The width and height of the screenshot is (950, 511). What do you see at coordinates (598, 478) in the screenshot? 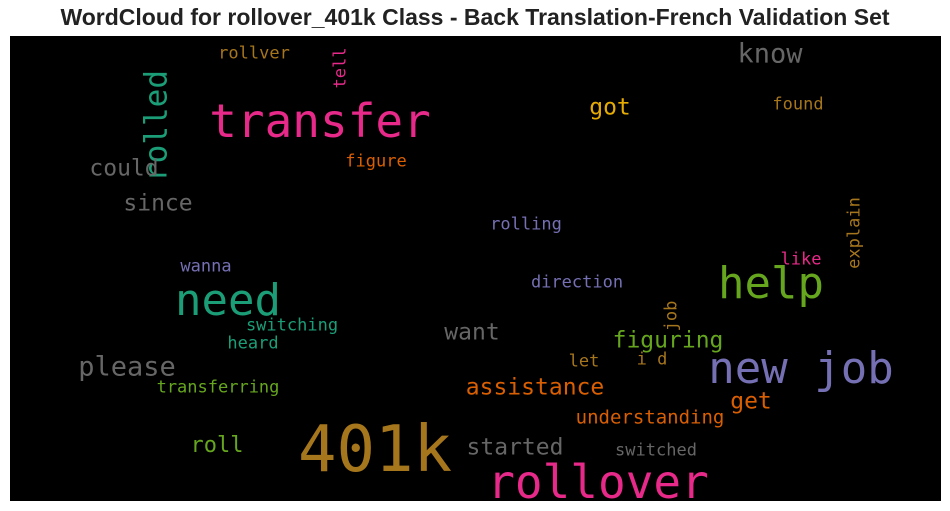
I see `word-rollover: rollover` at bounding box center [598, 478].